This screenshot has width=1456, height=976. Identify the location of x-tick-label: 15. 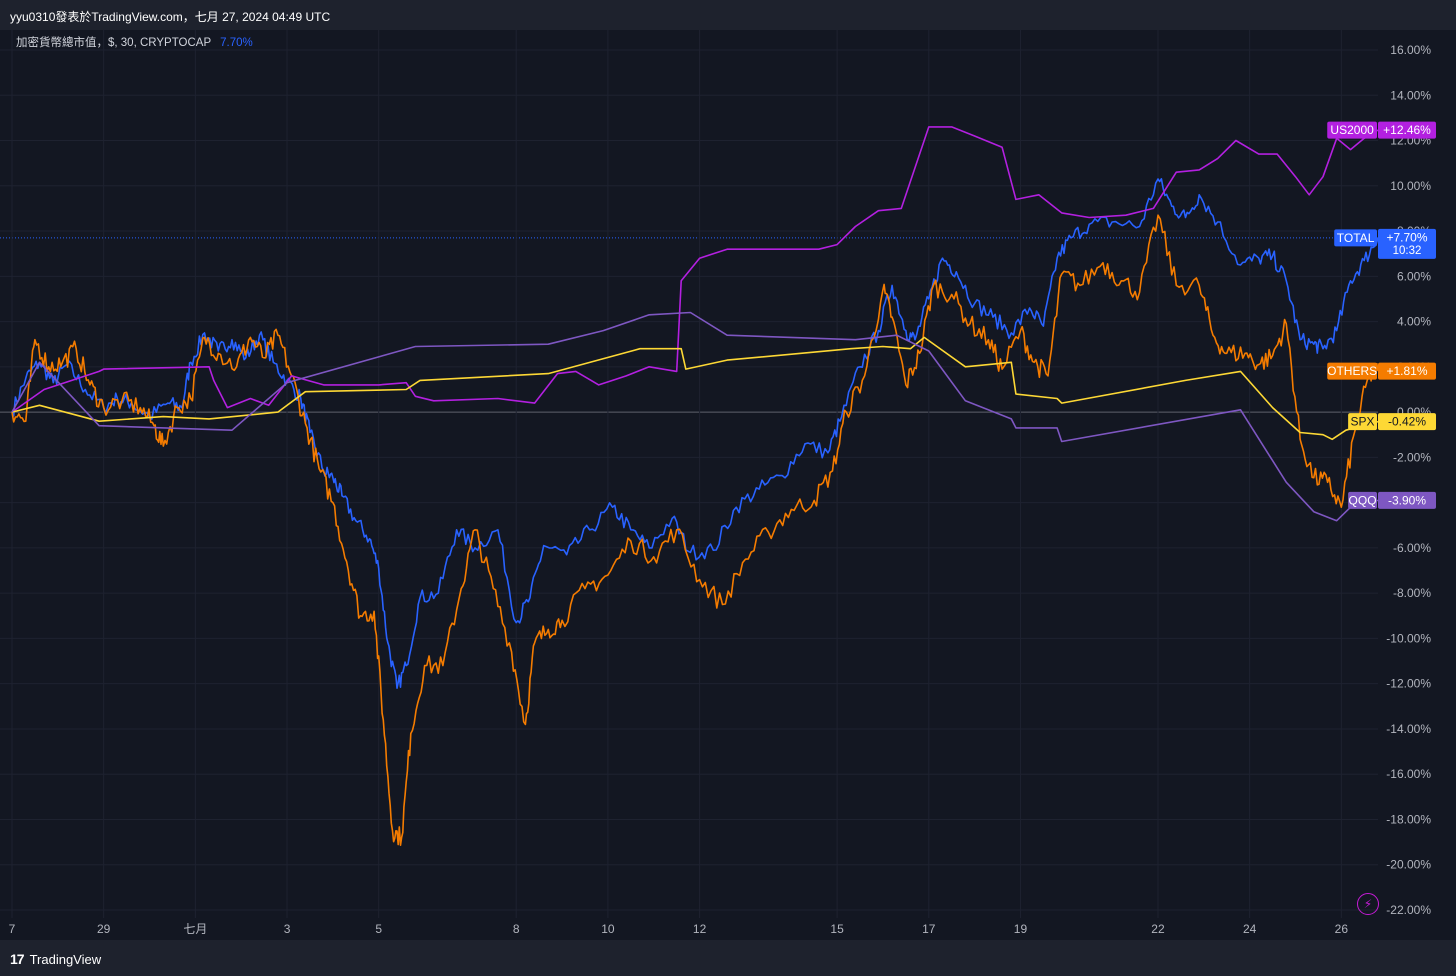
(837, 929).